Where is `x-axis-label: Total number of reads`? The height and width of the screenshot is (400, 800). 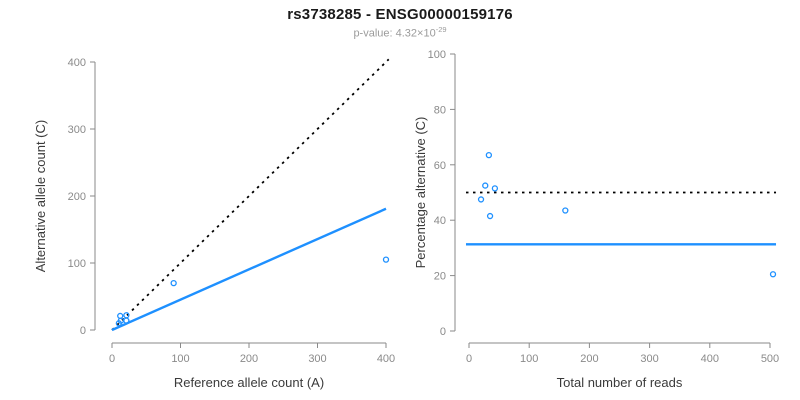
x-axis-label: Total number of reads is located at coordinates (620, 382).